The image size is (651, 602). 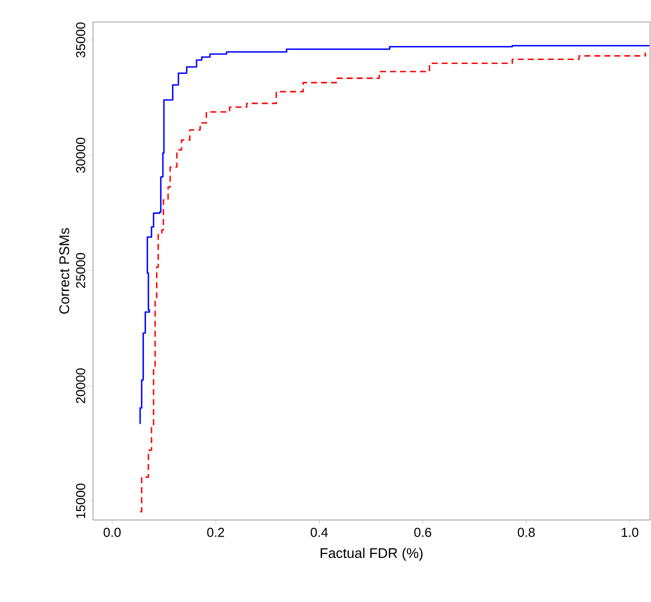 I want to click on y-tick-label: 35000, so click(x=81, y=40).